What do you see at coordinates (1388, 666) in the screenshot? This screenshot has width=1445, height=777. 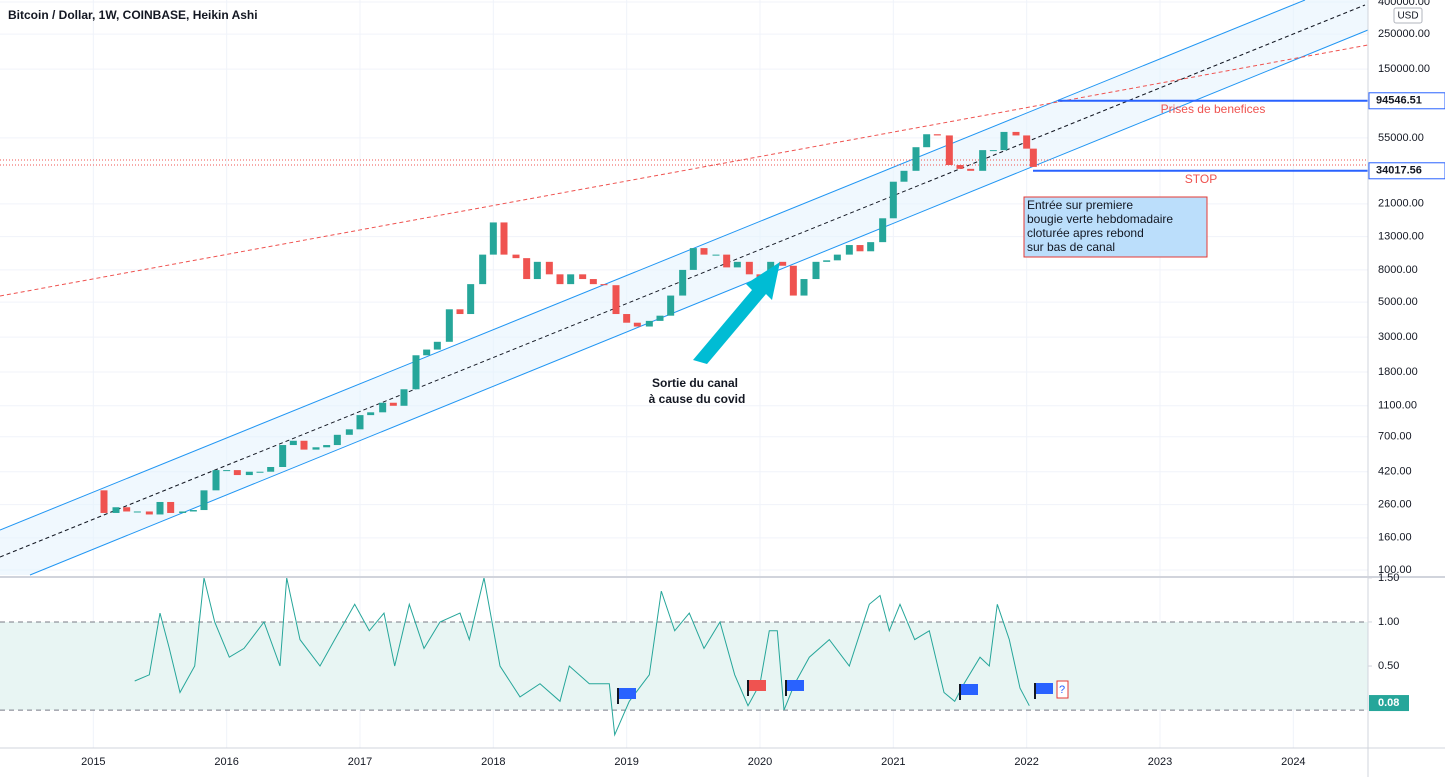 I see `y-tick-label: 0.50` at bounding box center [1388, 666].